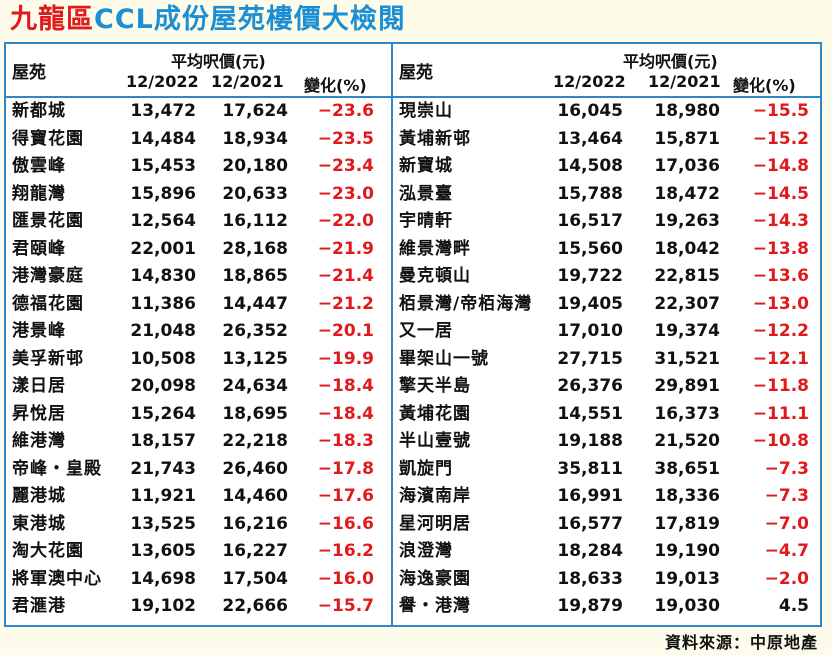  I want to click on page-title: 九龍區CCL成份屋苑樓價大檢閱, so click(208, 20).